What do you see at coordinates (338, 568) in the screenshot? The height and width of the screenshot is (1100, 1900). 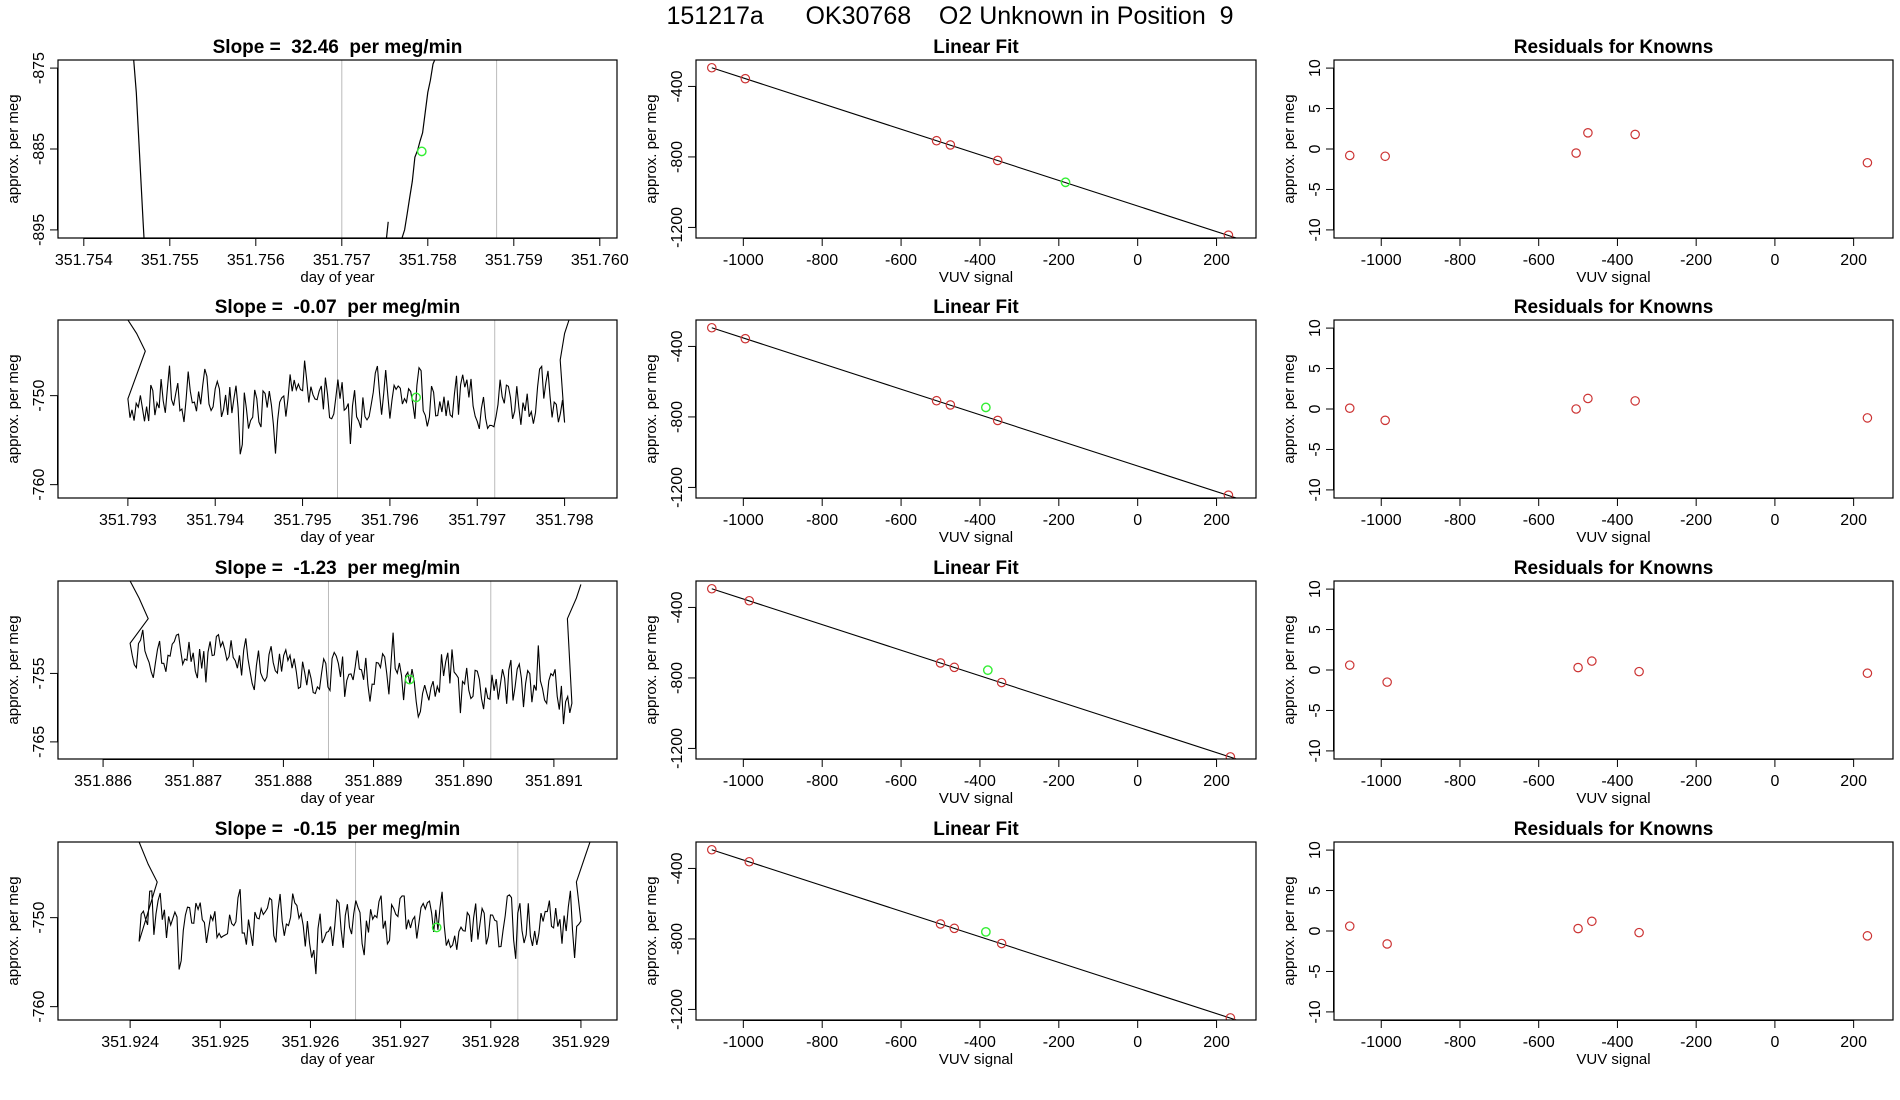 I see `panel-title: Slope = -1.23 per meg/min` at bounding box center [338, 568].